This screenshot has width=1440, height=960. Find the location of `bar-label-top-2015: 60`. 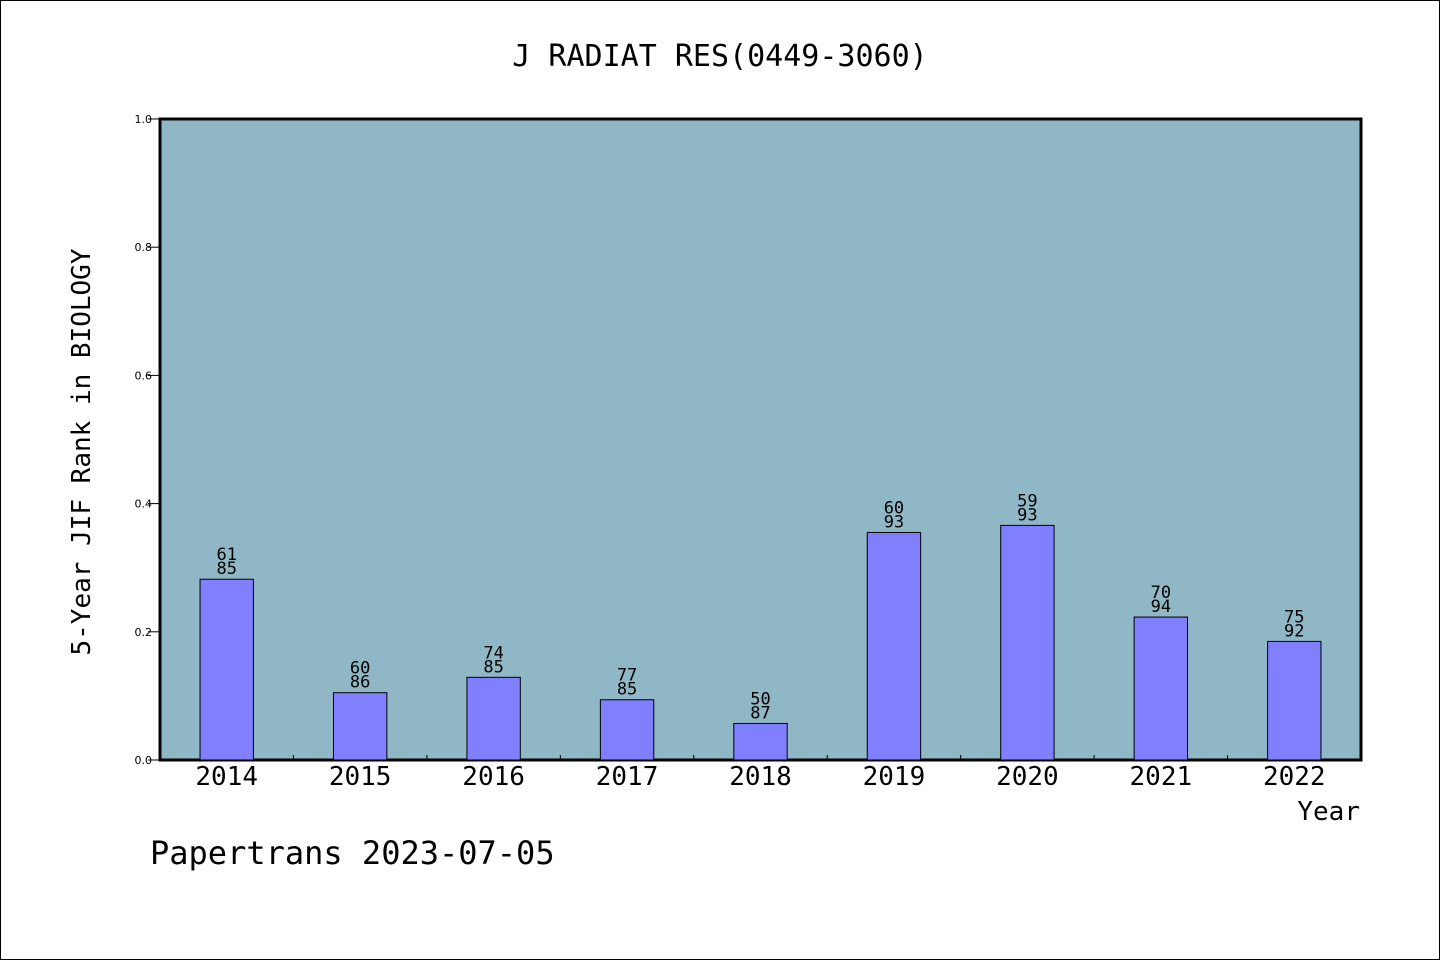

bar-label-top-2015: 60 is located at coordinates (360, 669).